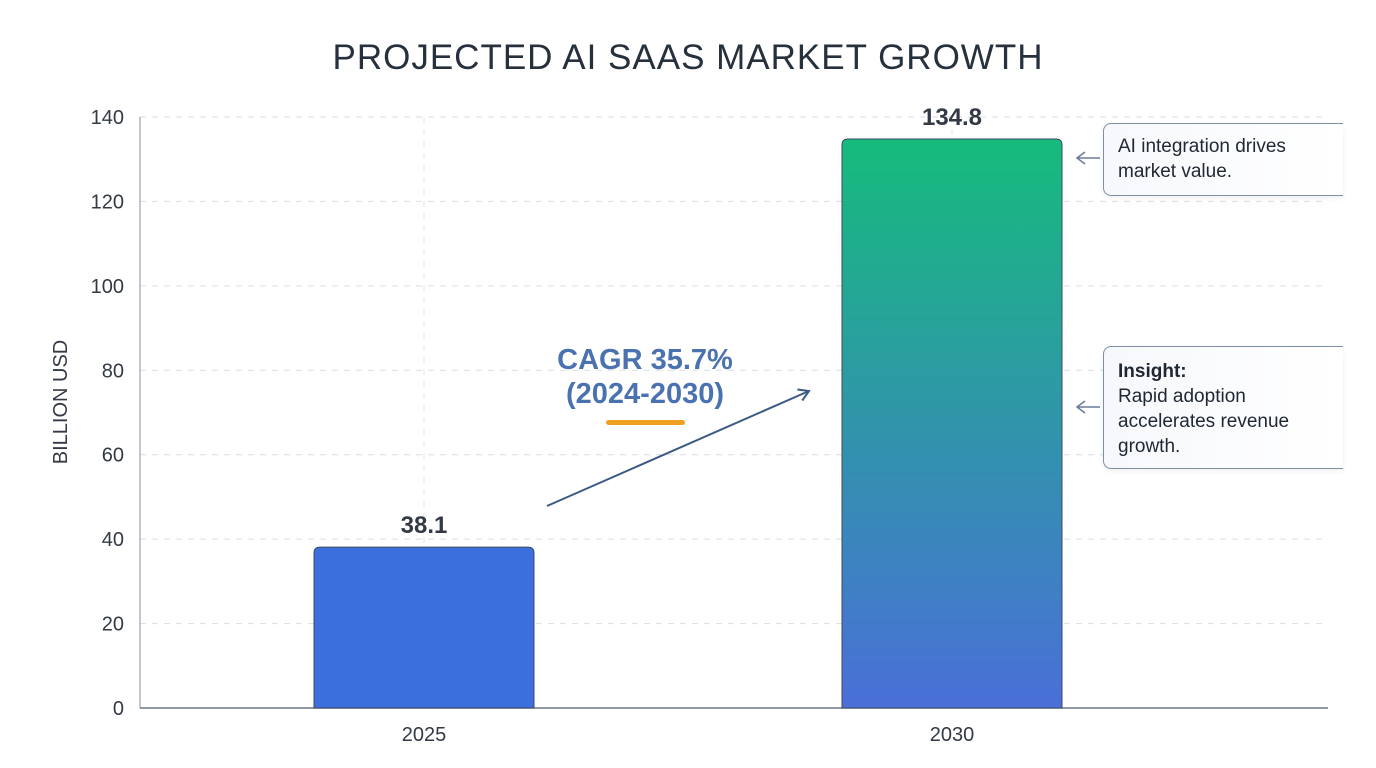  I want to click on bar-2025, so click(424, 627).